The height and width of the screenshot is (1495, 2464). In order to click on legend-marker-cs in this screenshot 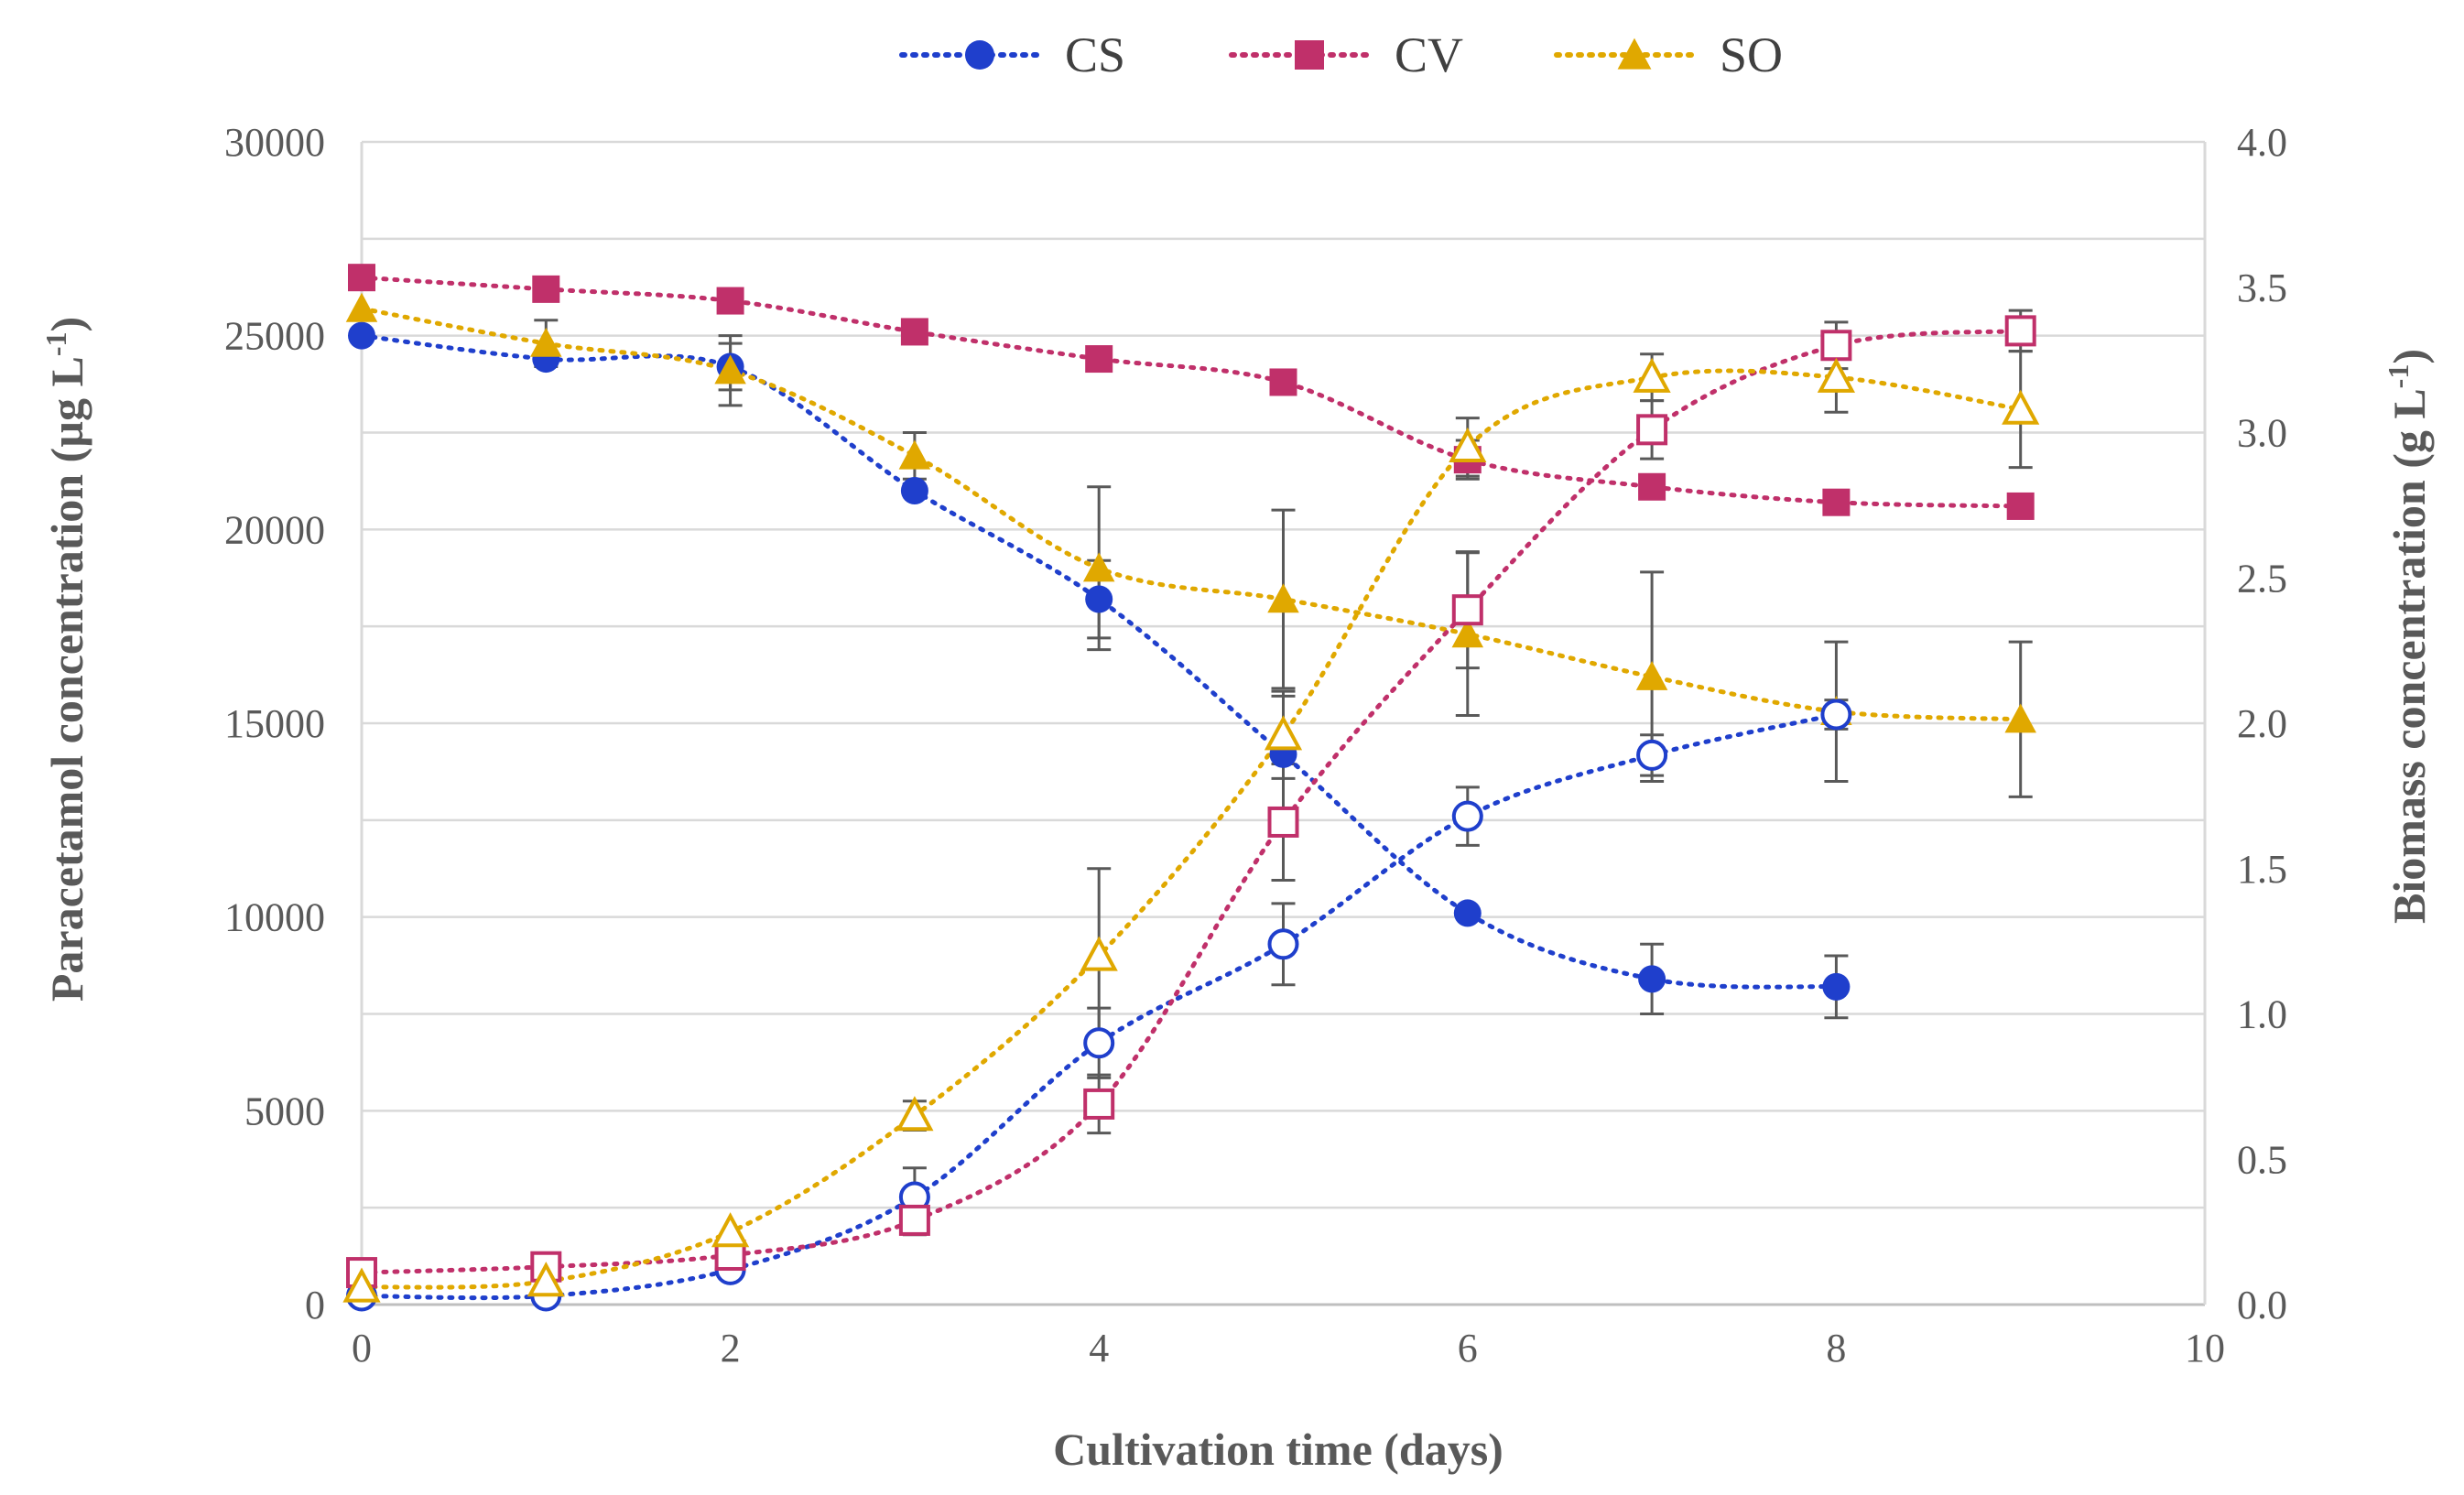, I will do `click(979, 55)`.